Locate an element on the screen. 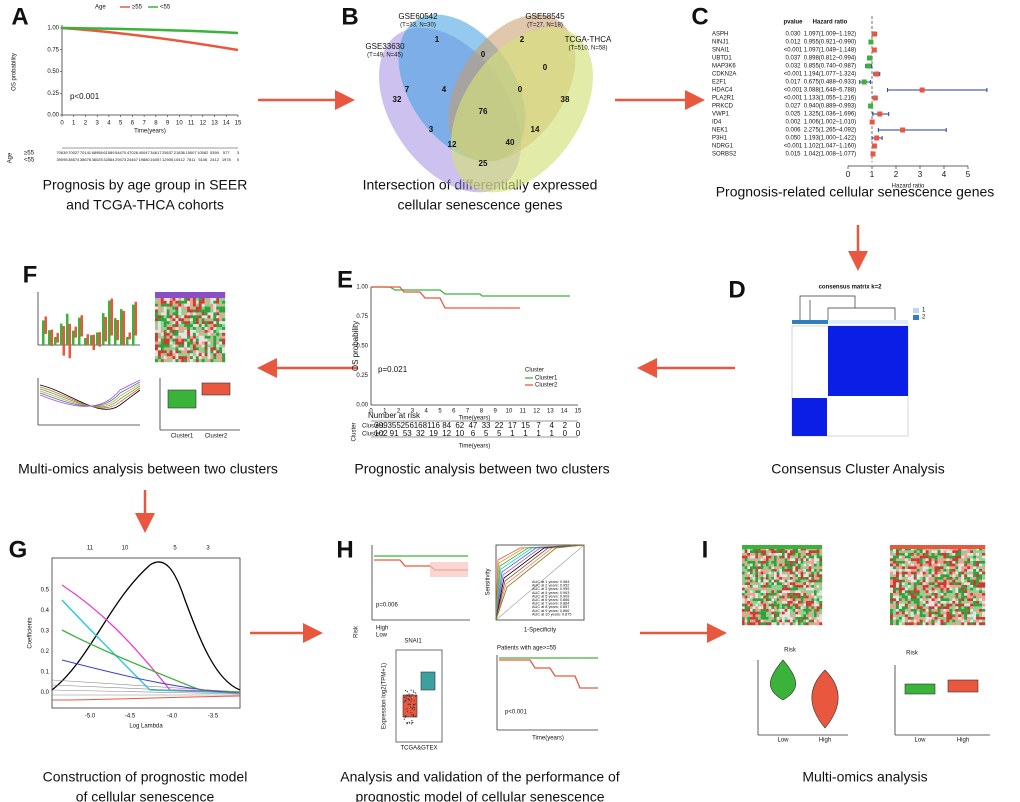 The image size is (1020, 802). gene-name: P3H1 is located at coordinates (720, 139).